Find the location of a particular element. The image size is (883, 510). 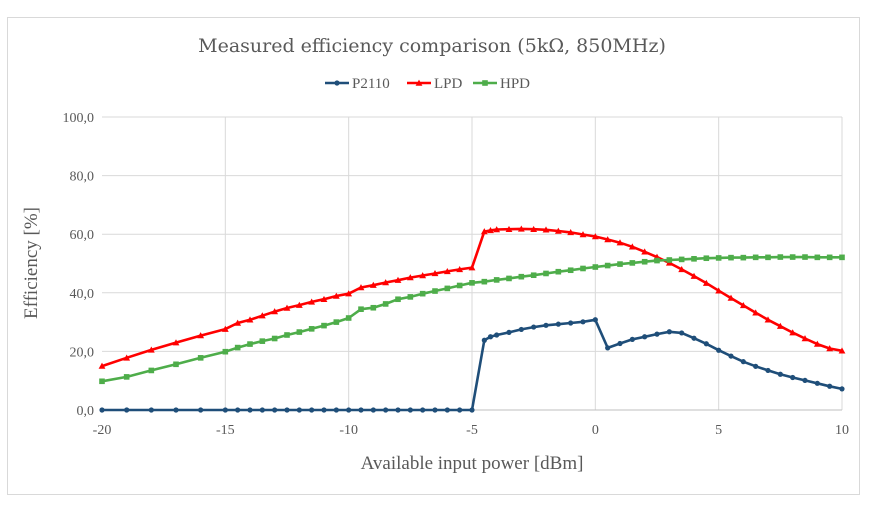

y-tick-label: 80,0 is located at coordinates (82, 177).